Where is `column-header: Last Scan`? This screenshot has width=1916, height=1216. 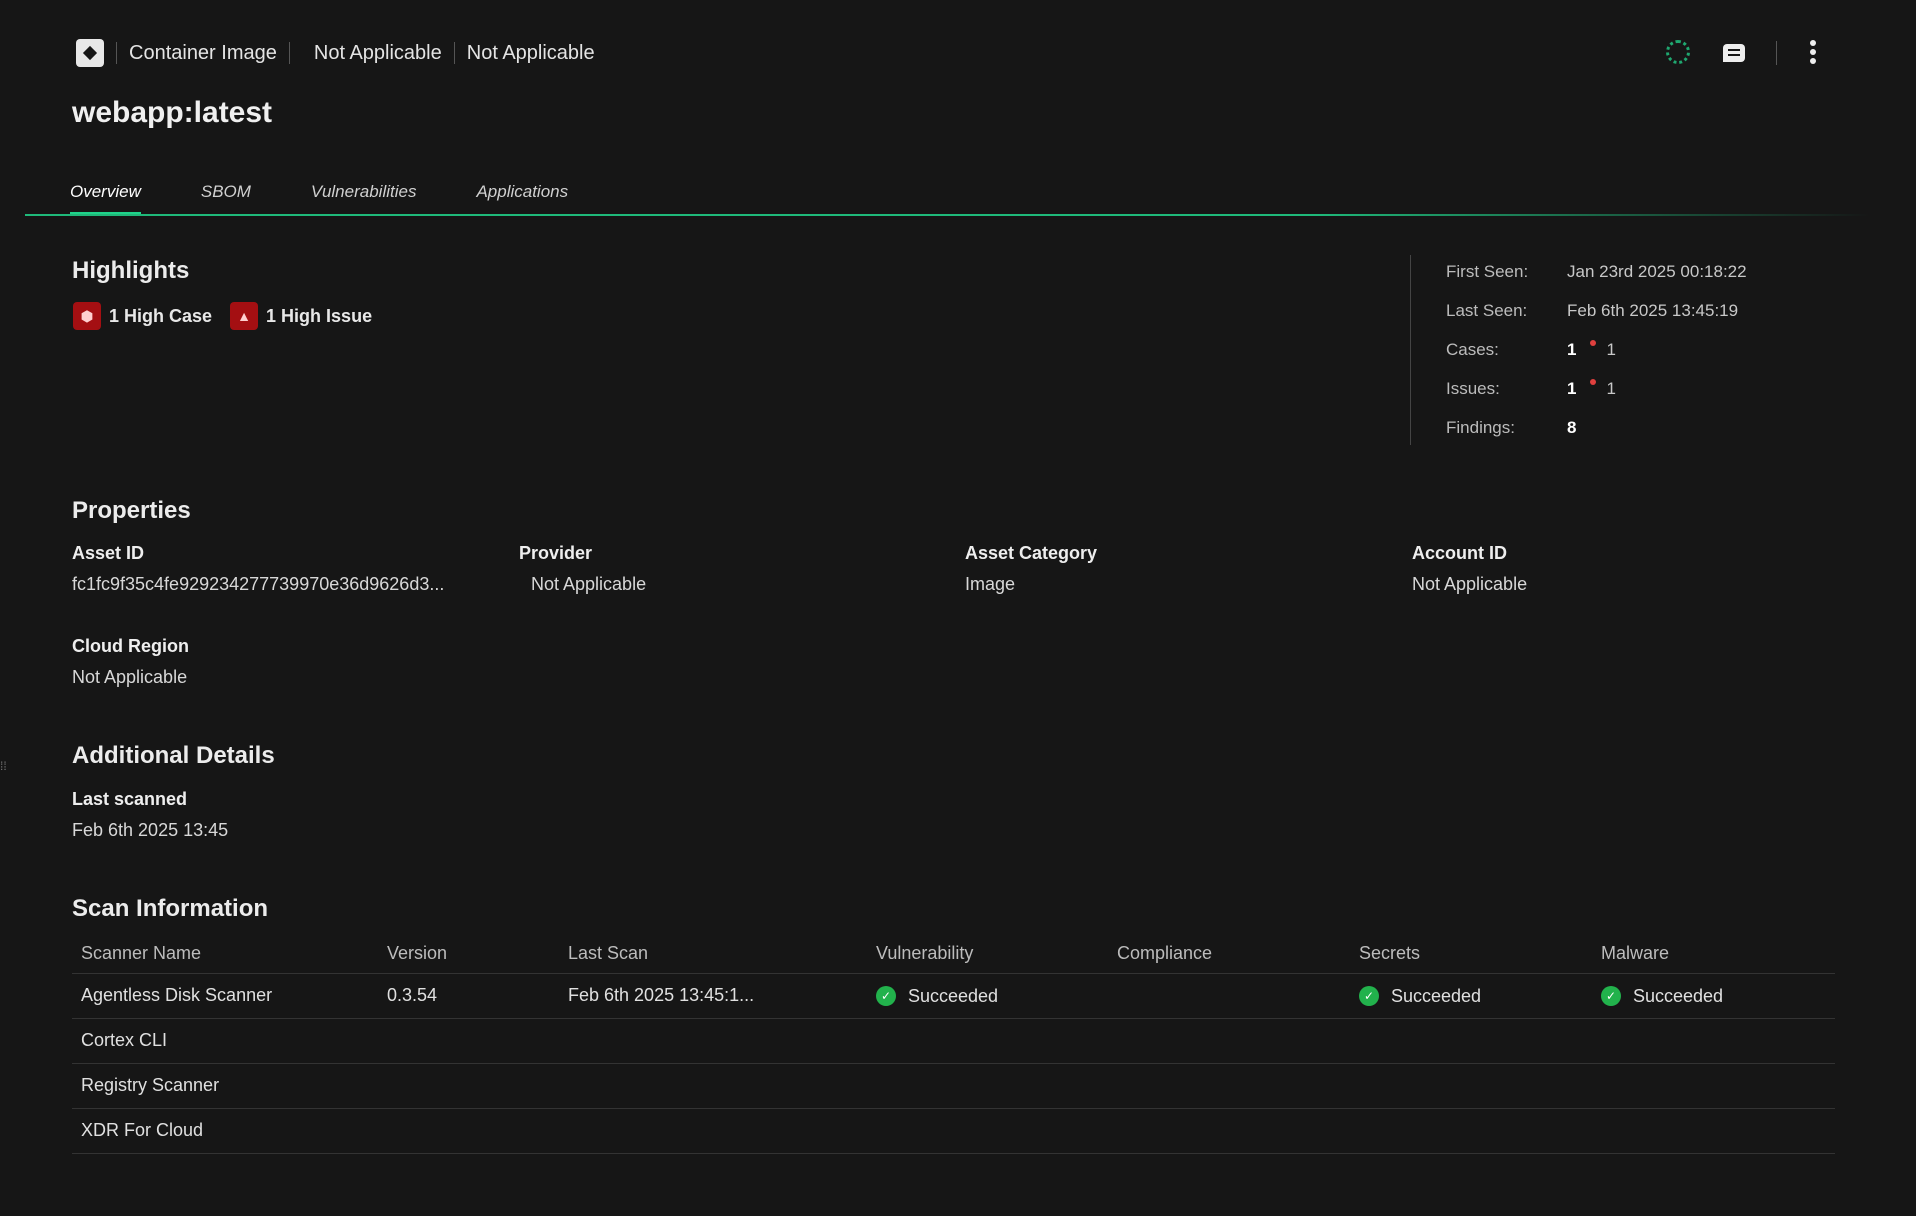 column-header: Last Scan is located at coordinates (713, 954).